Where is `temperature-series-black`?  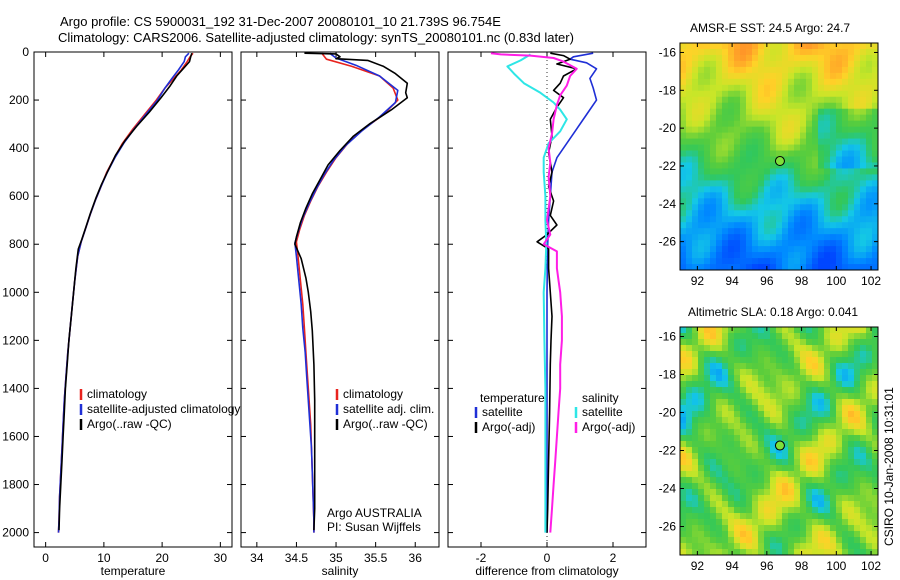
temperature-series-black is located at coordinates (125, 291).